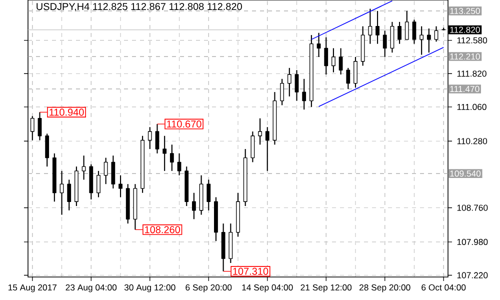 The height and width of the screenshot is (300, 500). Describe the element at coordinates (471, 107) in the screenshot. I see `y-tick-label: 111.060` at that location.